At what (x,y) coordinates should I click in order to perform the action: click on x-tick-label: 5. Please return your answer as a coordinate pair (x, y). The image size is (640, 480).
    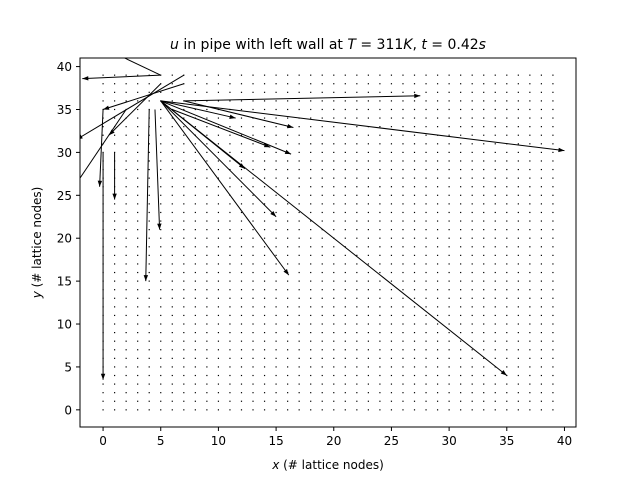
    Looking at the image, I should click on (161, 441).